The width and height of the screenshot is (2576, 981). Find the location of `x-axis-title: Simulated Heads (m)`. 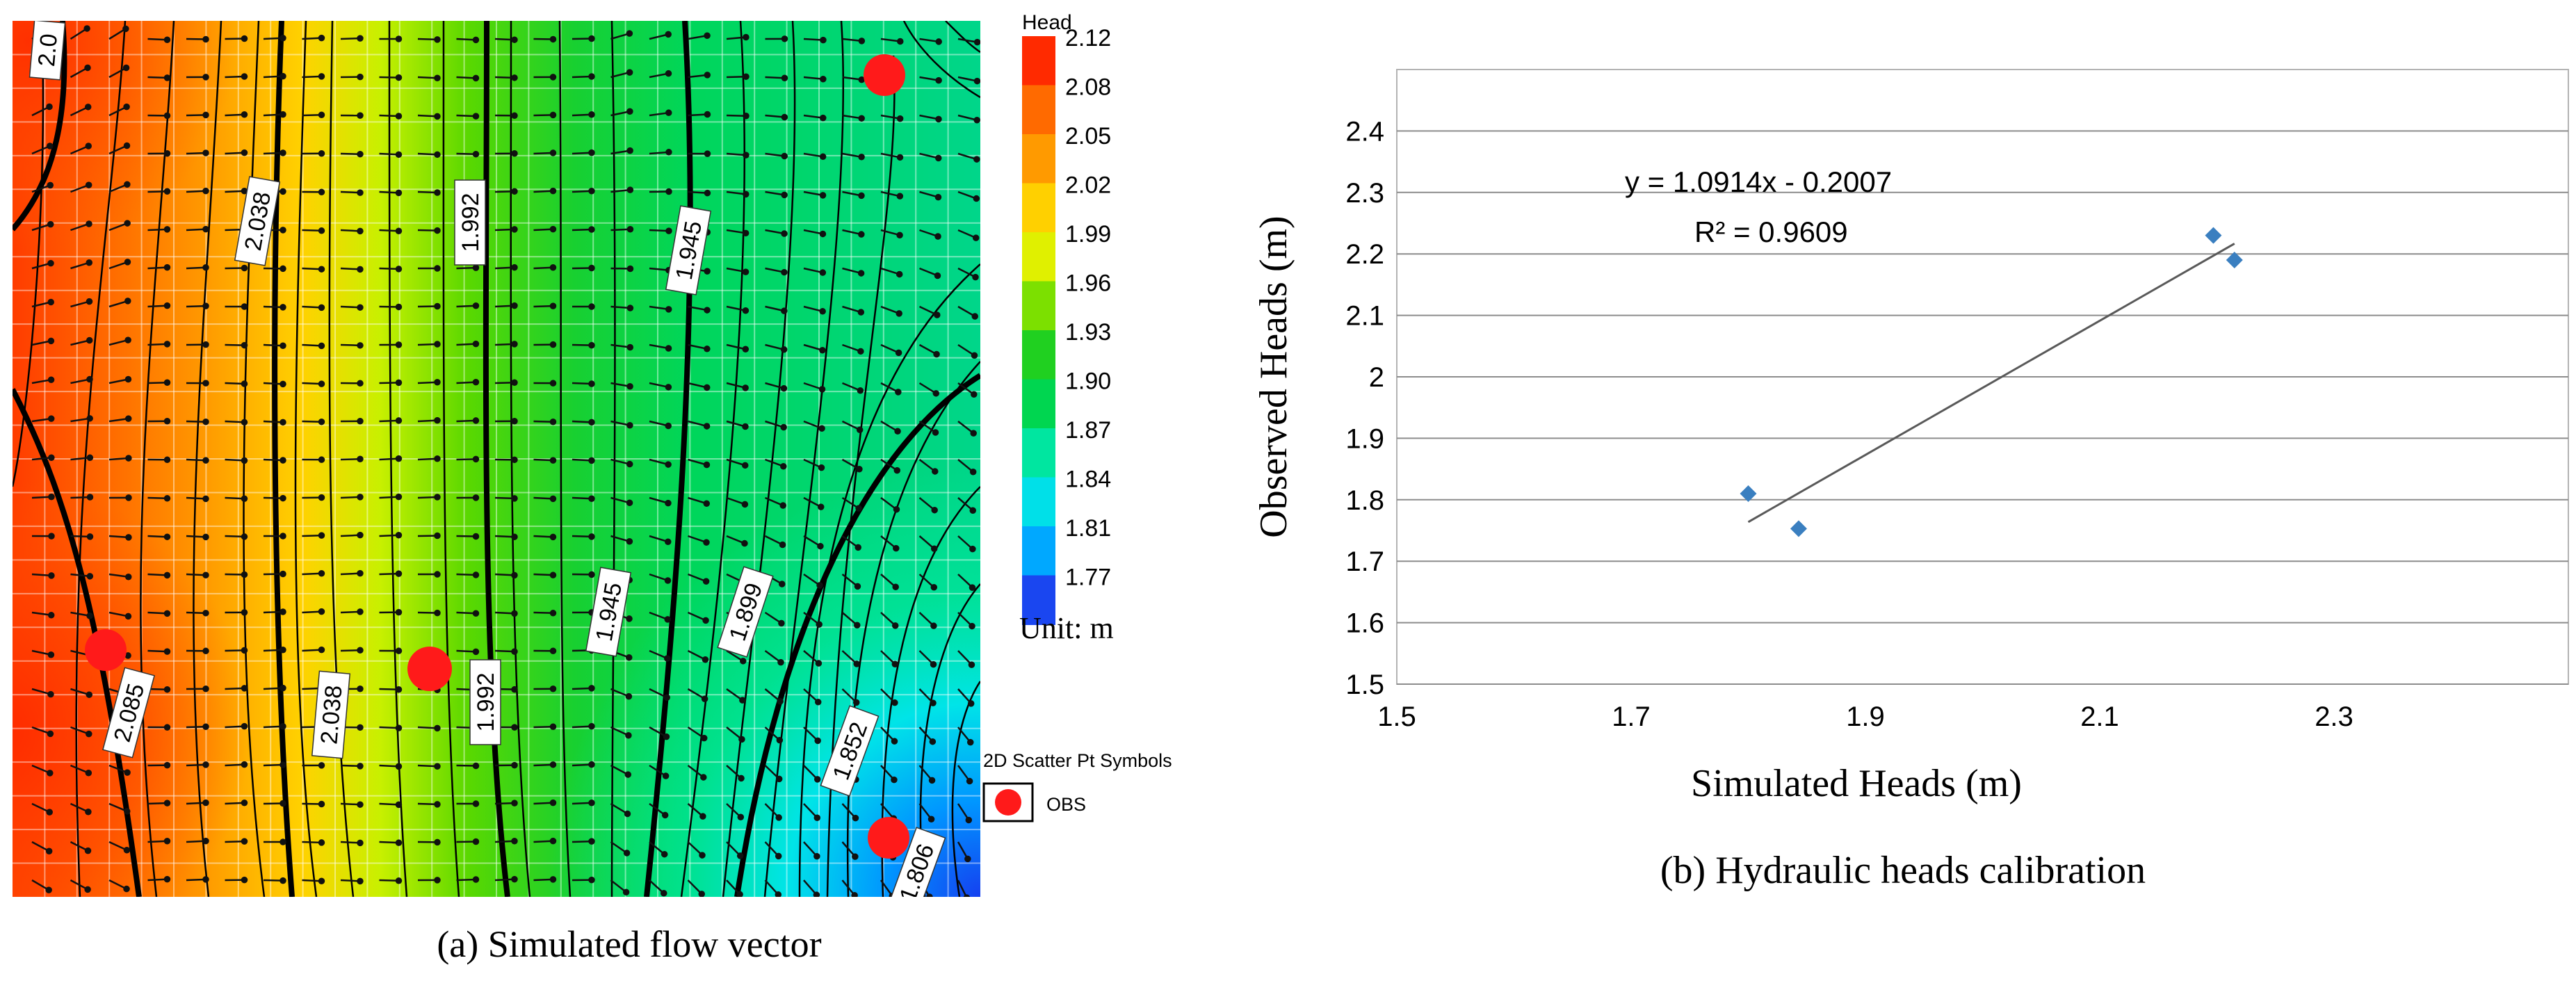

x-axis-title: Simulated Heads (m) is located at coordinates (1856, 783).